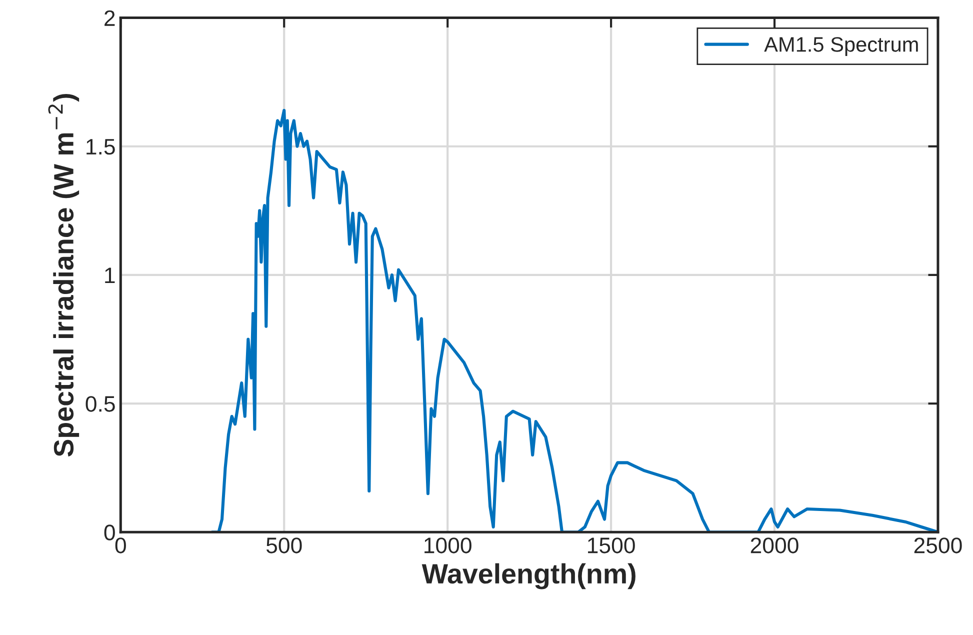 This screenshot has height=635, width=973. Describe the element at coordinates (64, 275) in the screenshot. I see `y-axis-title: Spectral irradiance (W m$^{−2}$)` at that location.